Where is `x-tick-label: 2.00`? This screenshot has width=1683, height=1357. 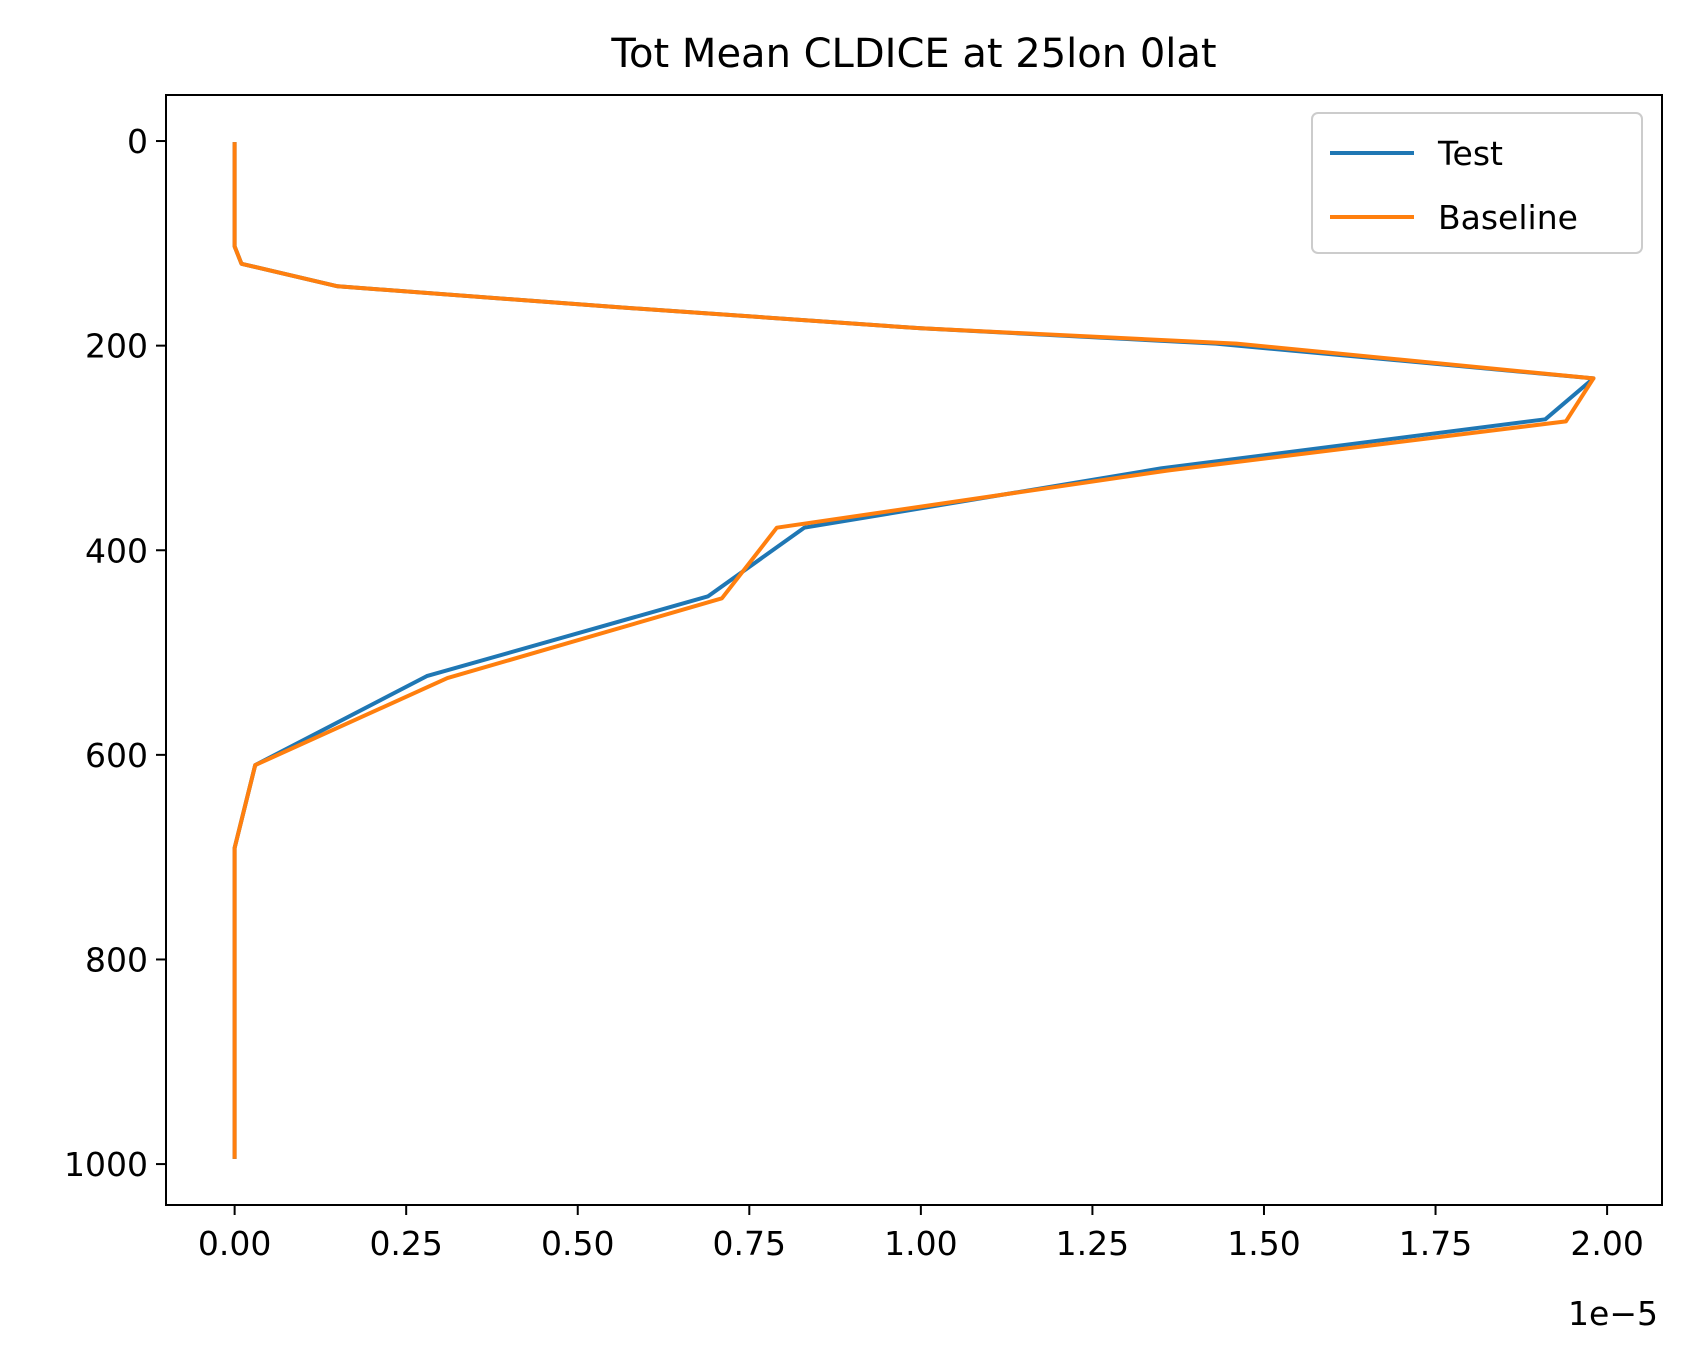 x-tick-label: 2.00 is located at coordinates (1606, 1243).